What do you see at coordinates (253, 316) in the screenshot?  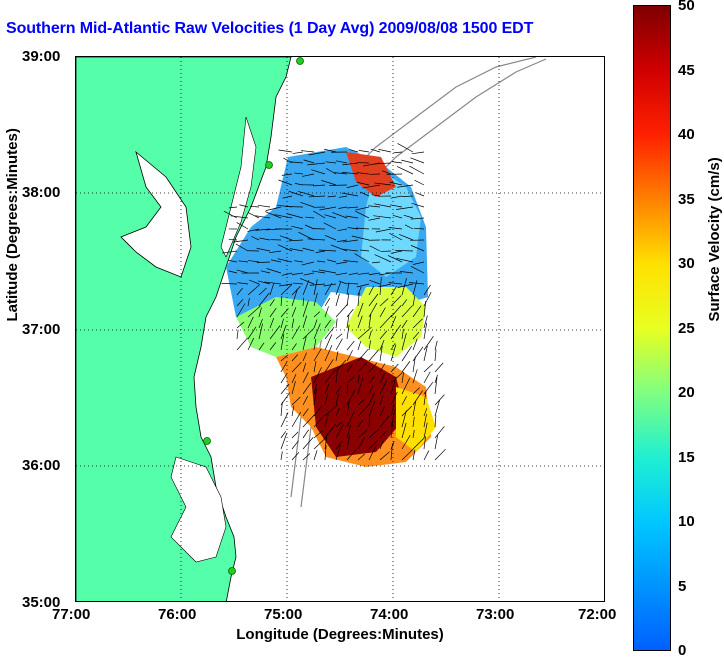 I see `radar-stations` at bounding box center [253, 316].